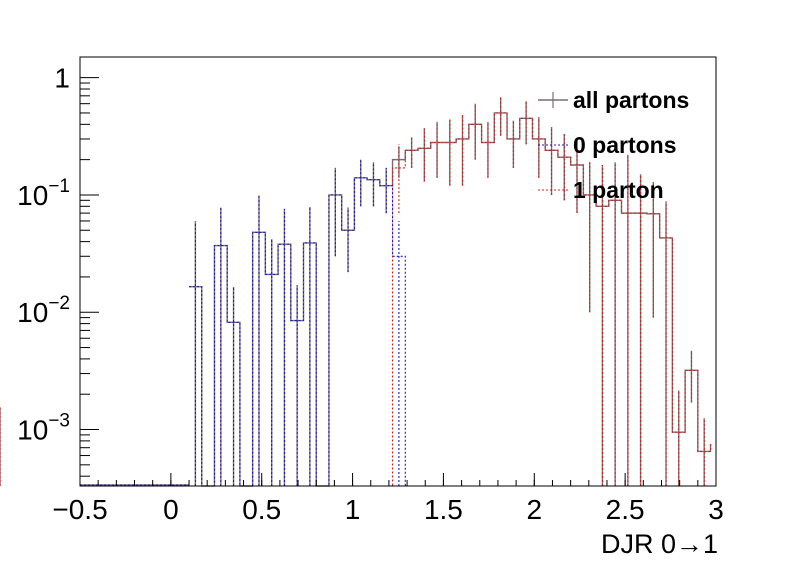 This screenshot has width=796, height=572. I want to click on legend: all partons 0 partons 1 parton, so click(613, 145).